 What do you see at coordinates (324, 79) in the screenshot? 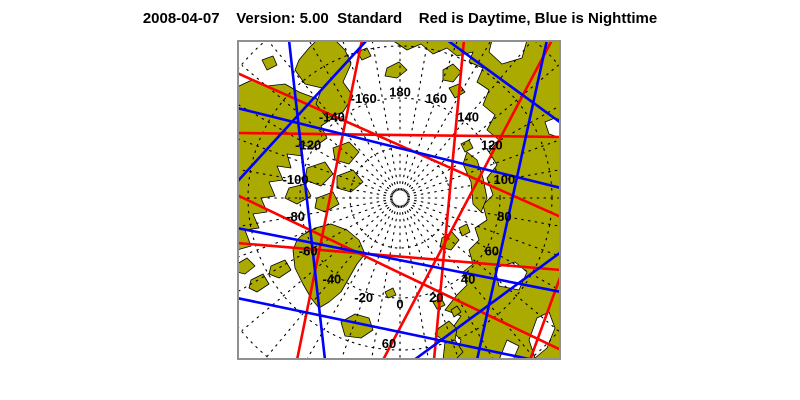
I see `land-chukotka` at bounding box center [324, 79].